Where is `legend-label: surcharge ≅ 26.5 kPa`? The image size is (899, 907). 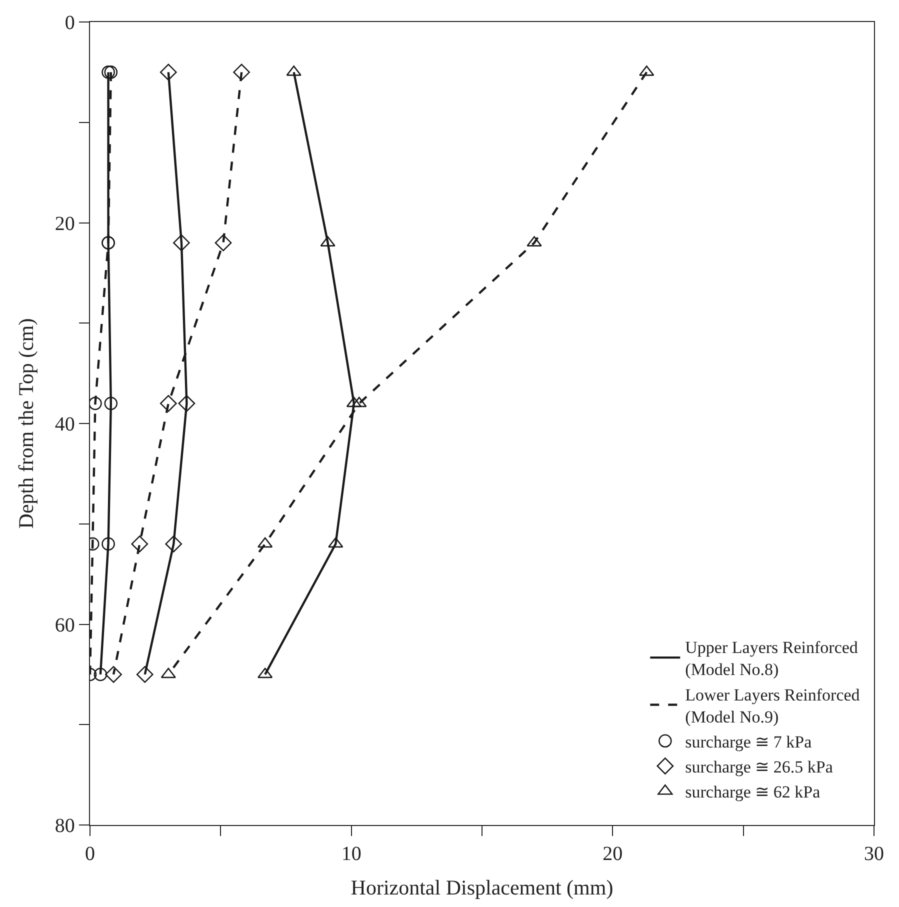
legend-label: surcharge ≅ 26.5 kPa is located at coordinates (759, 767).